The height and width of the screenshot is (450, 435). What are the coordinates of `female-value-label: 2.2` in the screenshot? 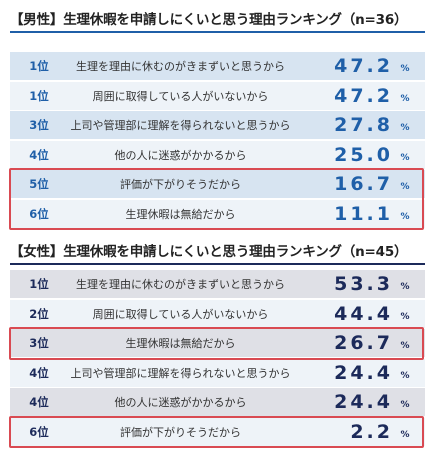 It's located at (371, 431).